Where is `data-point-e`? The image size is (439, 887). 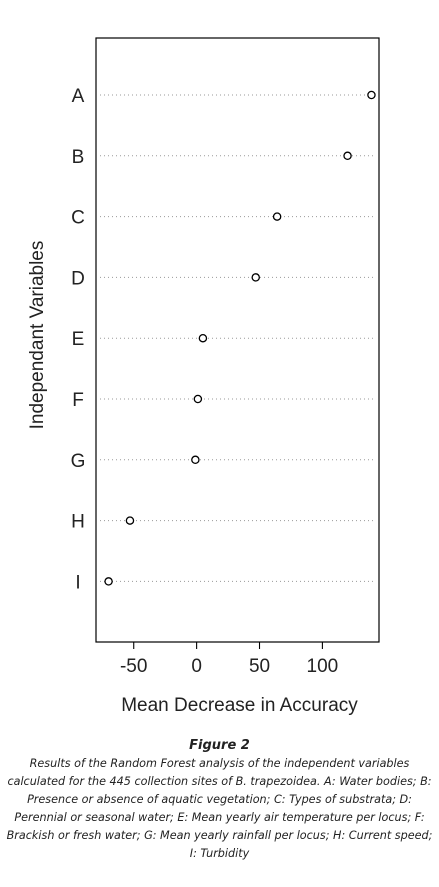
data-point-e is located at coordinates (203, 338).